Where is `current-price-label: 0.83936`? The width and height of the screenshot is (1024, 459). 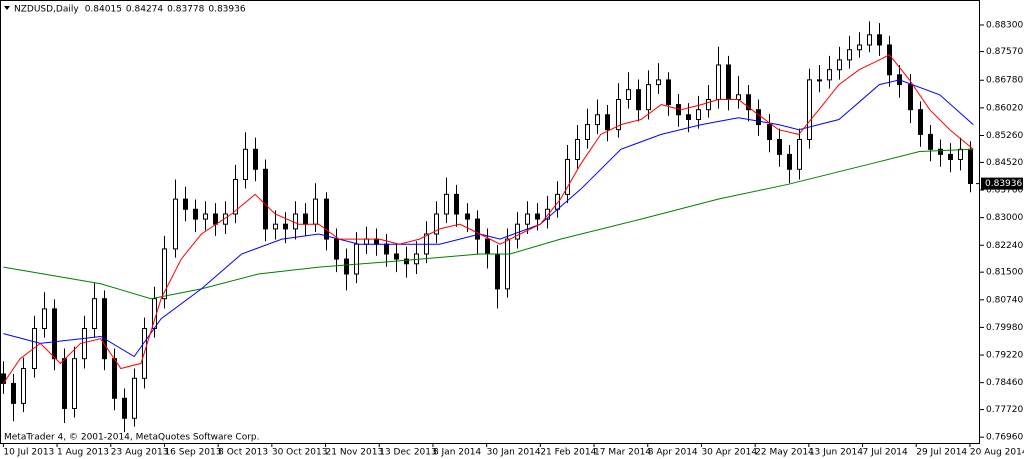
current-price-label: 0.83936 is located at coordinates (1003, 184).